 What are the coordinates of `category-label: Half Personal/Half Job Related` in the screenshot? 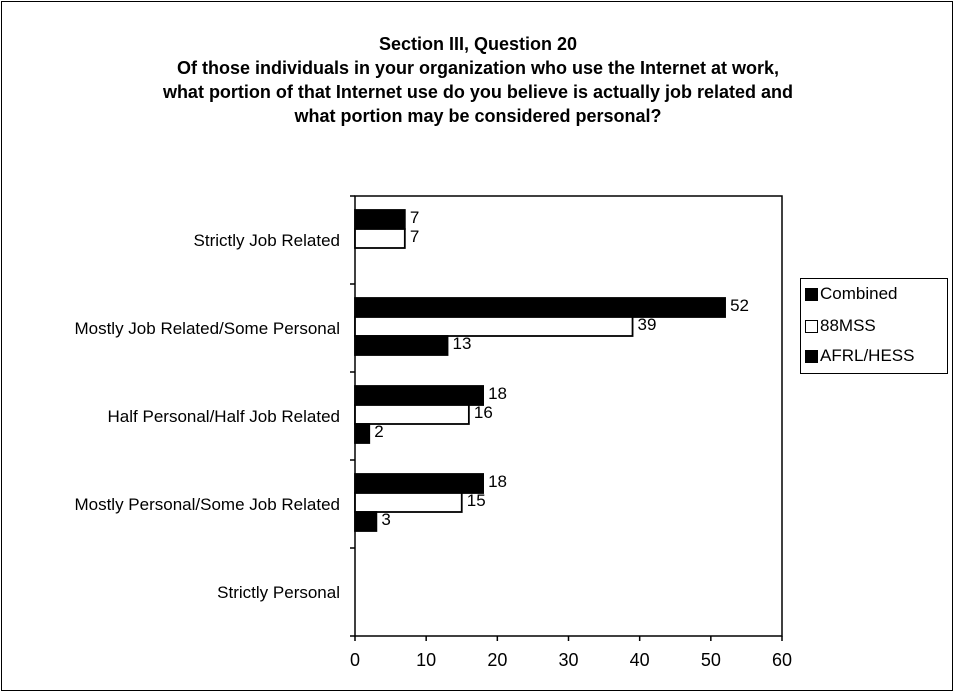 It's located at (224, 416).